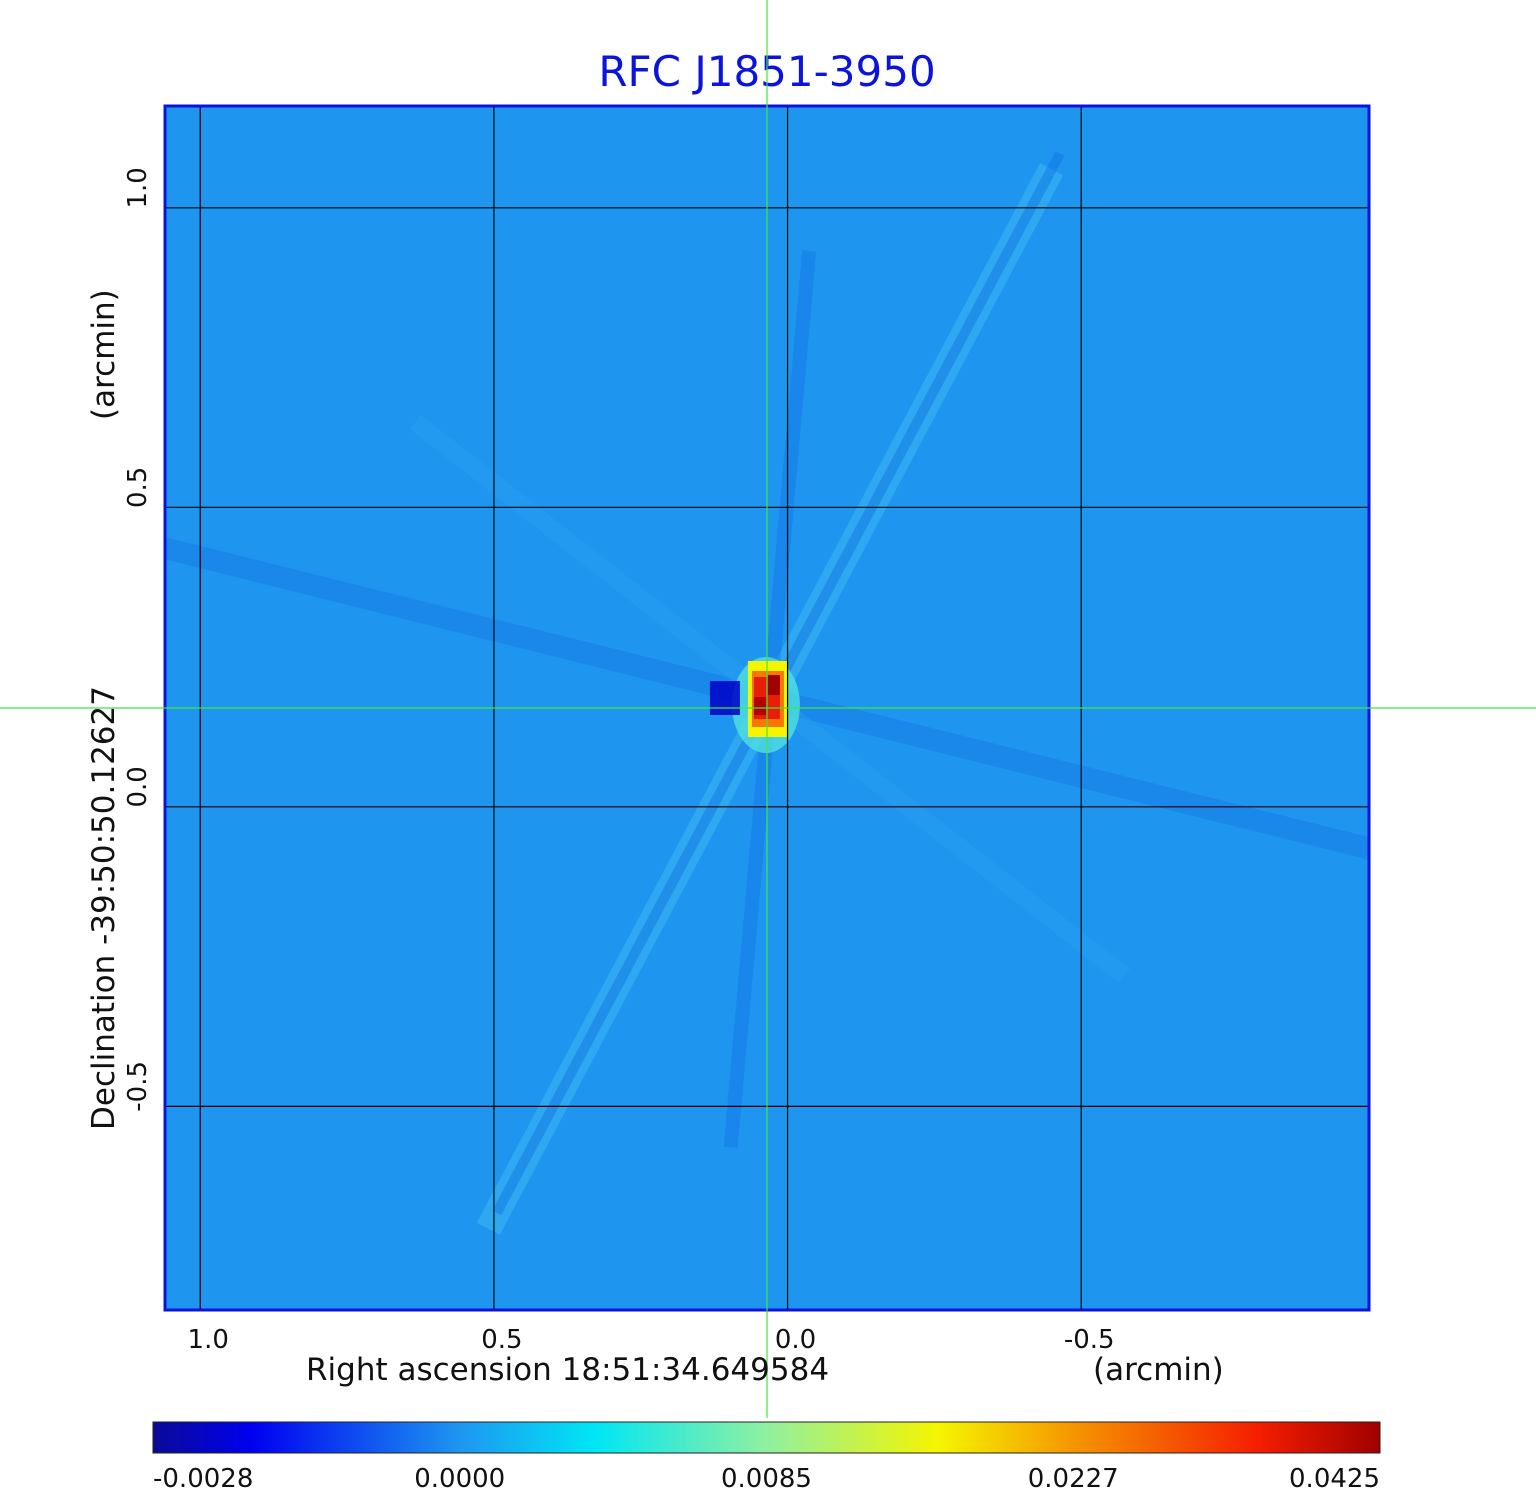 This screenshot has height=1511, width=1536. I want to click on colorbar-tick-label: 0.0000, so click(459, 1479).